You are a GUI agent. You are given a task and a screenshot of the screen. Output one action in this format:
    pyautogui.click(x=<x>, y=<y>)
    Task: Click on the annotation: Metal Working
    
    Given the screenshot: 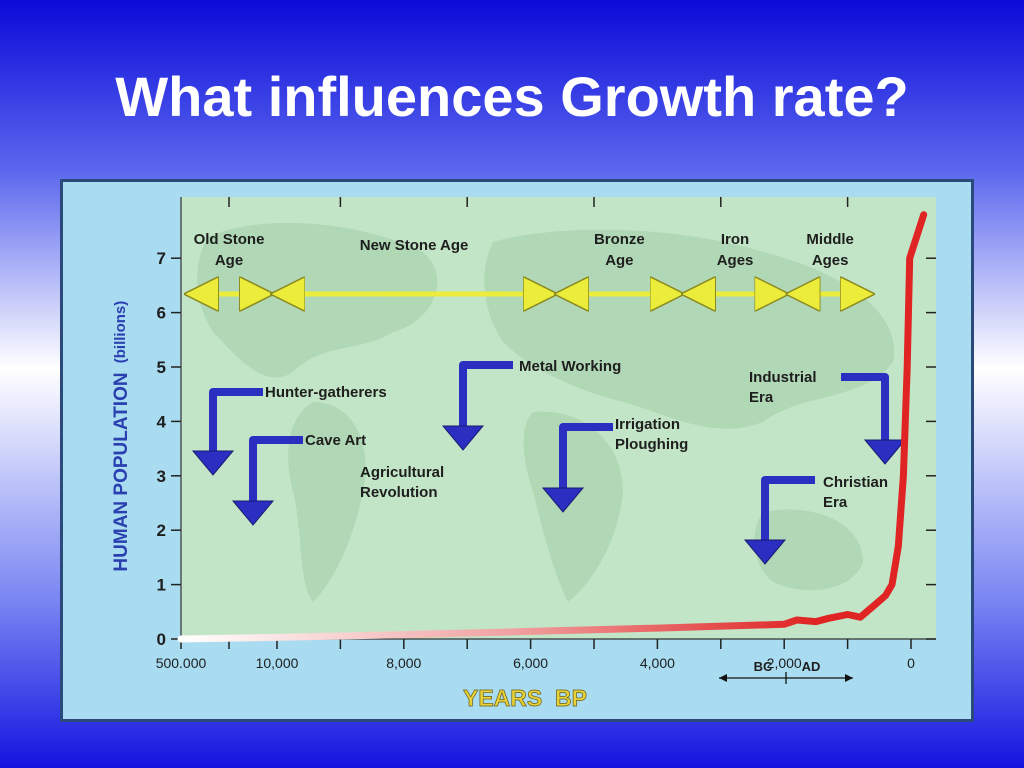 What is the action you would take?
    pyautogui.click(x=531, y=404)
    